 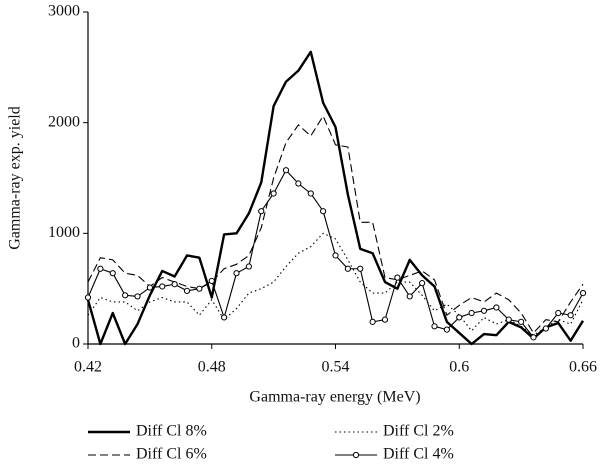 I want to click on y-tick-label: 3000, so click(x=64, y=11).